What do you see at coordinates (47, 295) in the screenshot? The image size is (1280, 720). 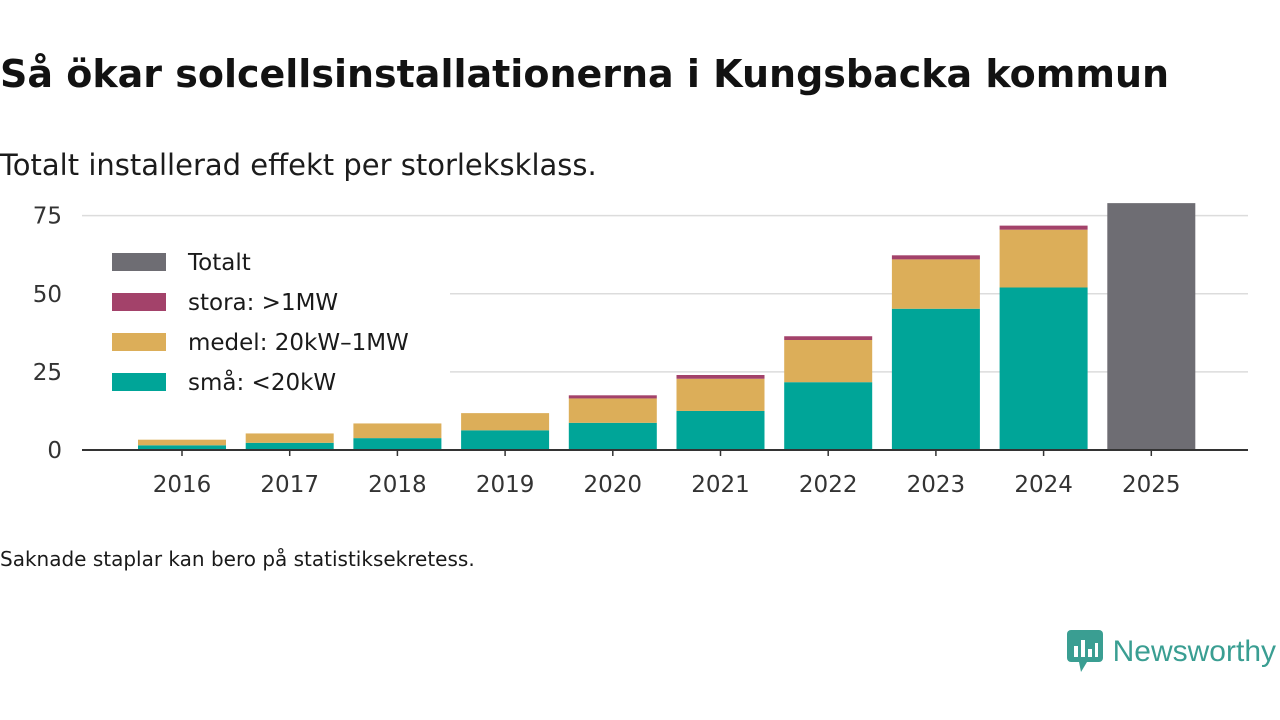 I see `y-tick-label: 50` at bounding box center [47, 295].